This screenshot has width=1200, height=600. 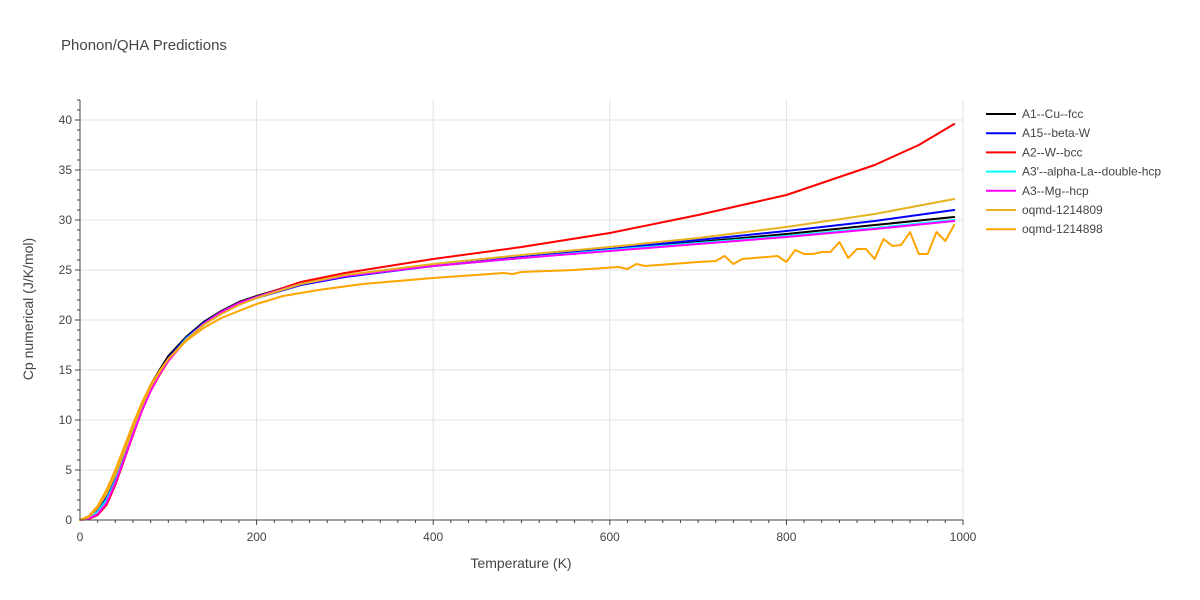 What do you see at coordinates (80, 537) in the screenshot?
I see `x-tick-label: 0` at bounding box center [80, 537].